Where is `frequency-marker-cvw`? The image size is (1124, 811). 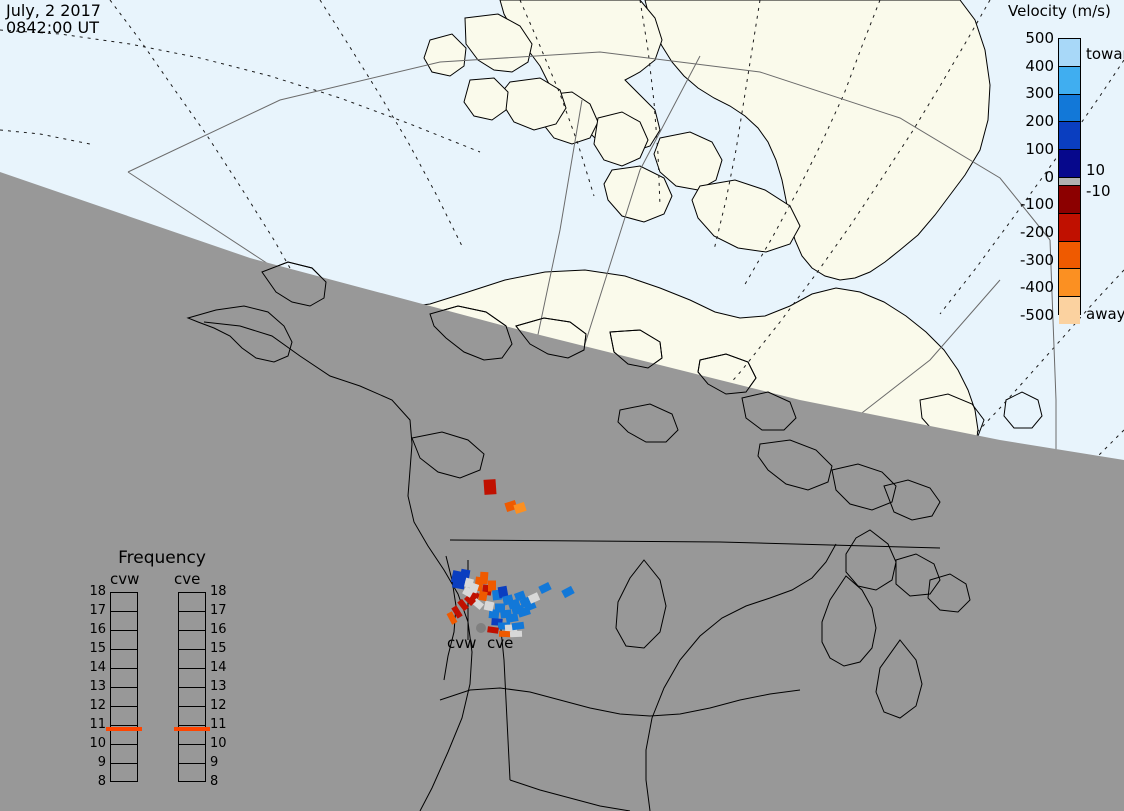 frequency-marker-cvw is located at coordinates (124, 728).